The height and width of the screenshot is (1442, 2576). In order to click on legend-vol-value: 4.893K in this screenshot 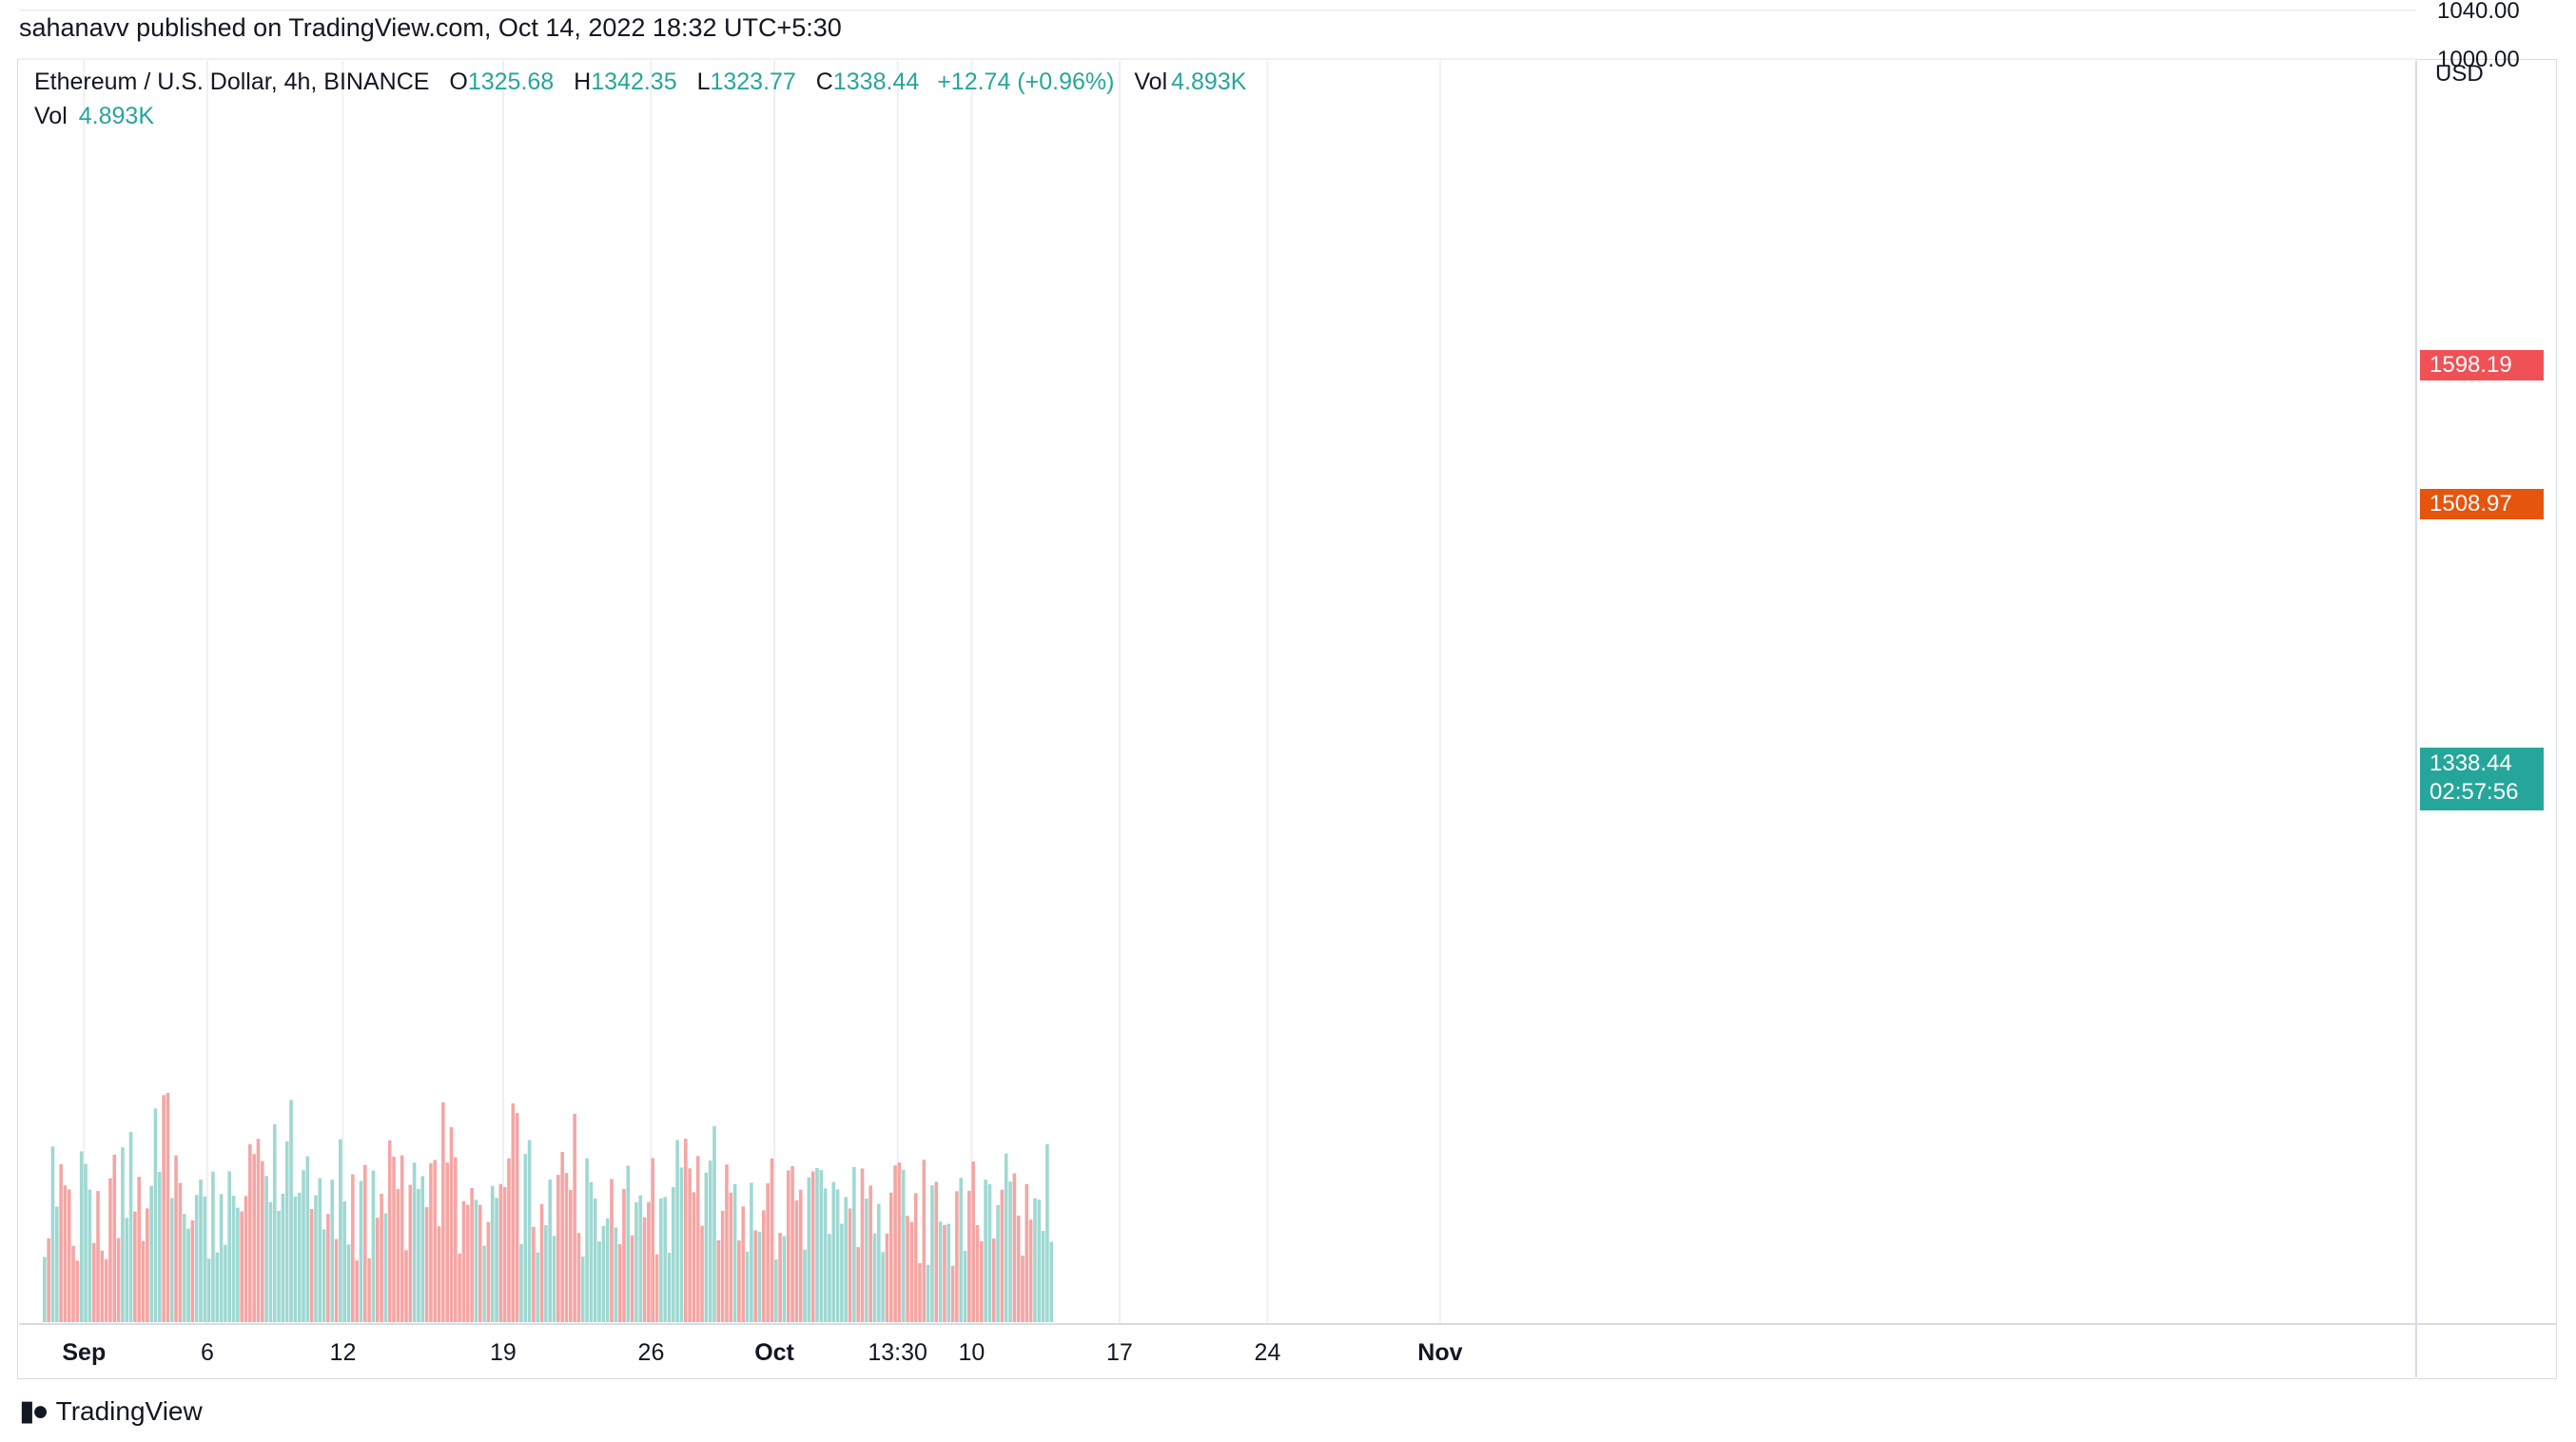, I will do `click(1209, 82)`.